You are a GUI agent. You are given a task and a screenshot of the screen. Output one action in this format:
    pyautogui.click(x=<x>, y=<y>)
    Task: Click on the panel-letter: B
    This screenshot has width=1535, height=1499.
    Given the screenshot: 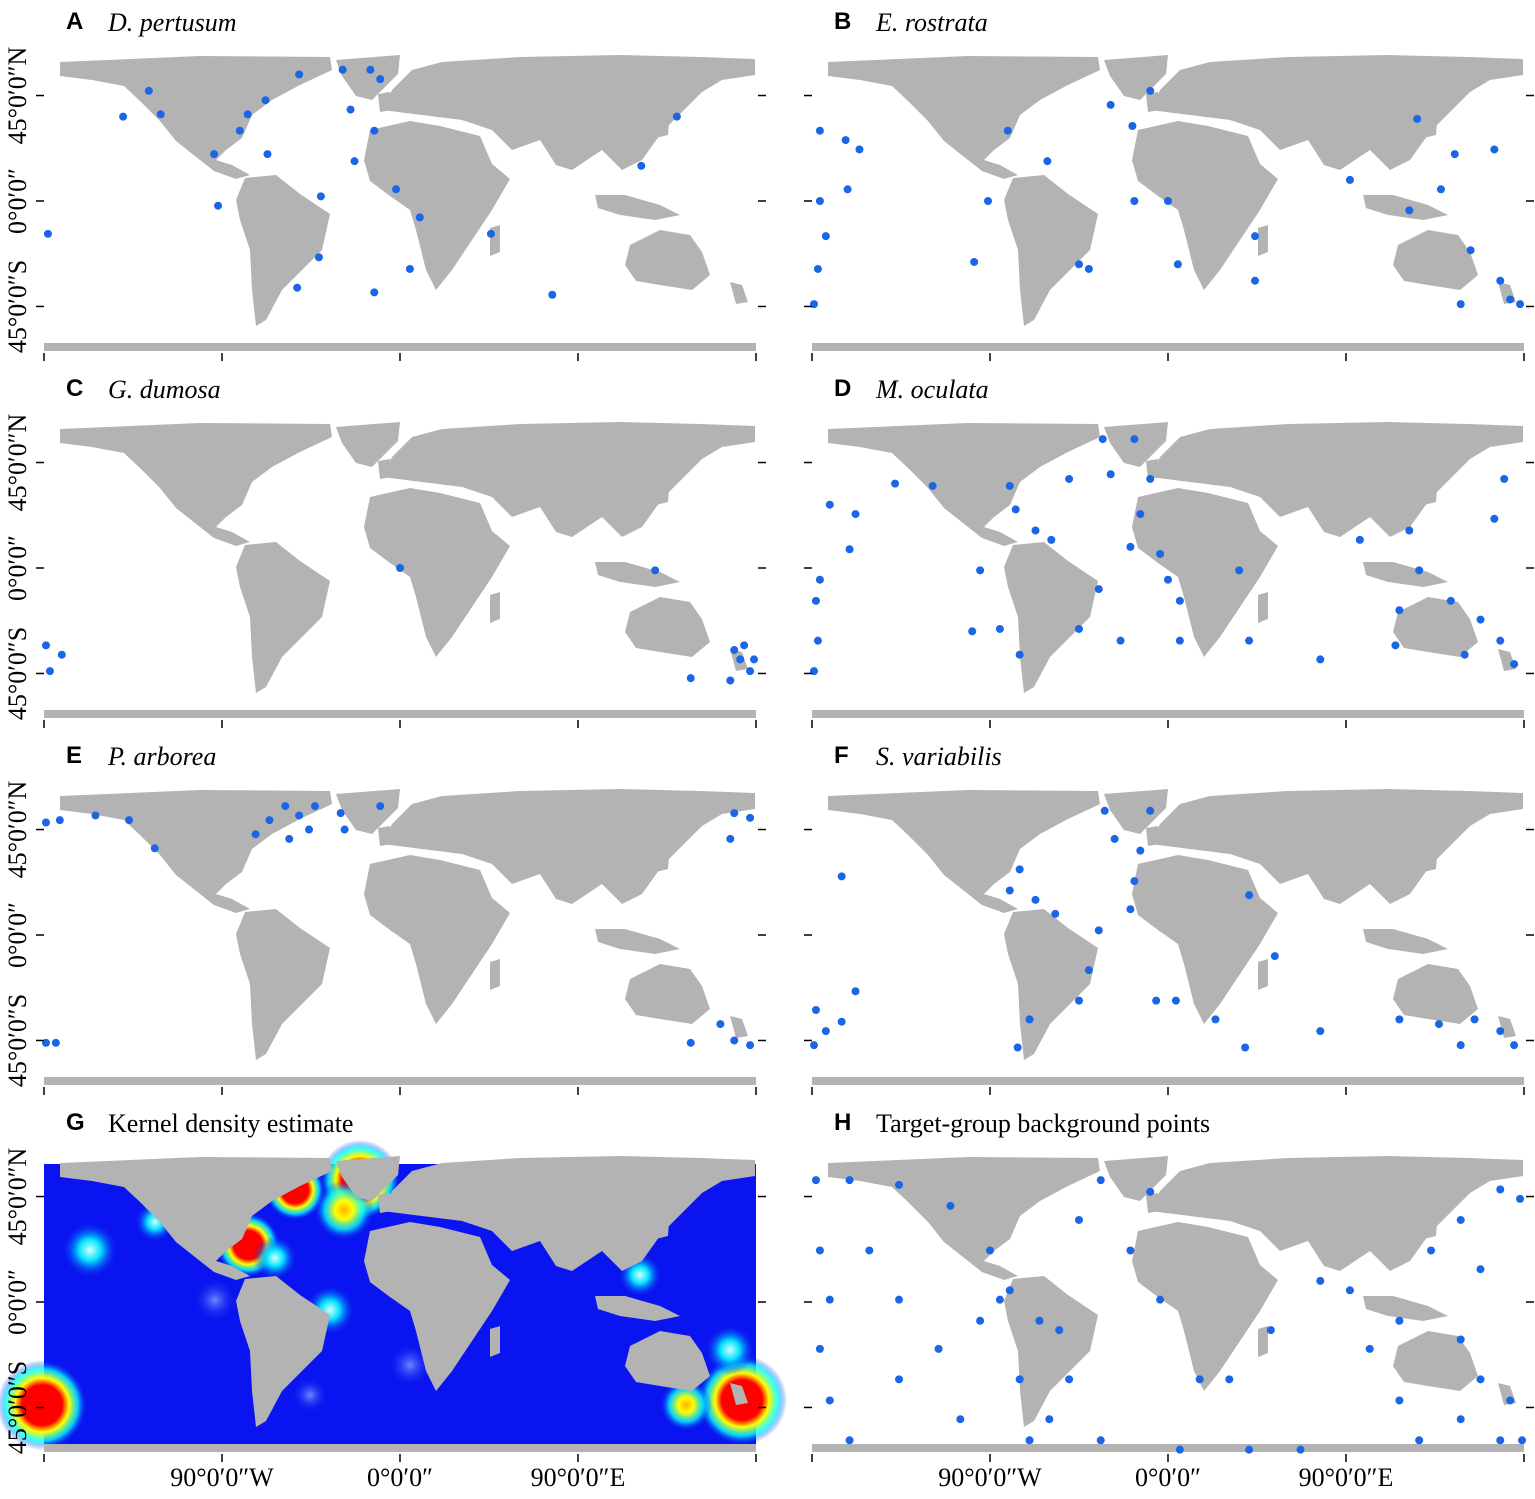 What is the action you would take?
    pyautogui.click(x=842, y=21)
    